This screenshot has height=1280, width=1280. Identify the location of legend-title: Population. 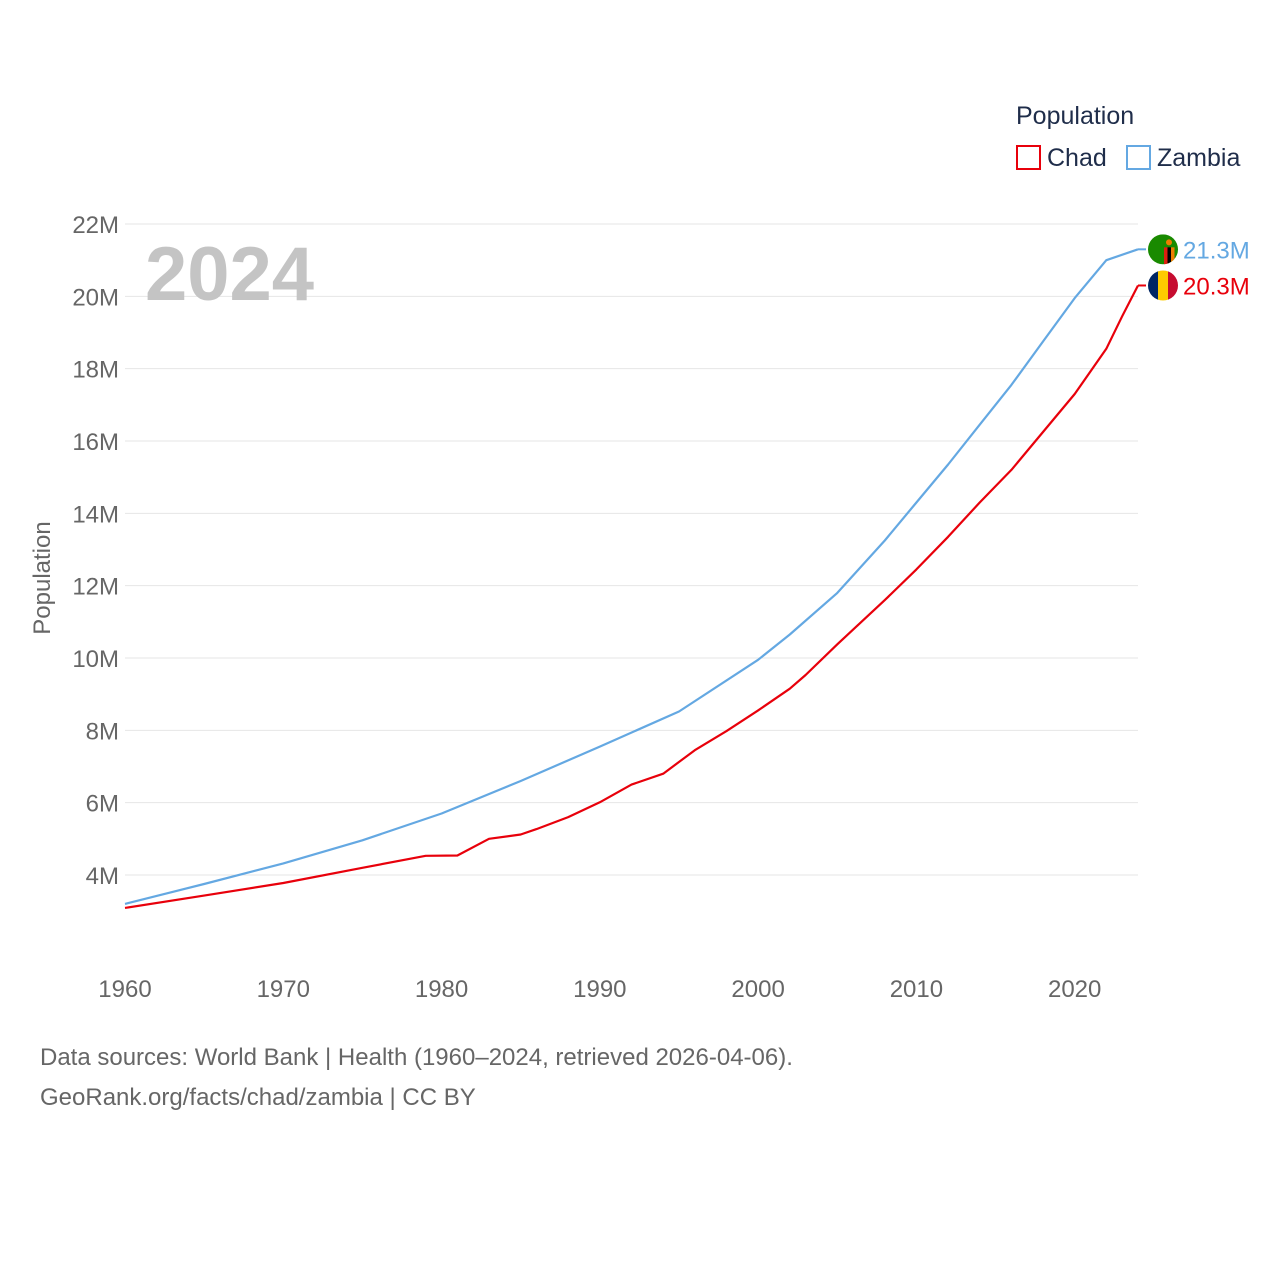
(1075, 116).